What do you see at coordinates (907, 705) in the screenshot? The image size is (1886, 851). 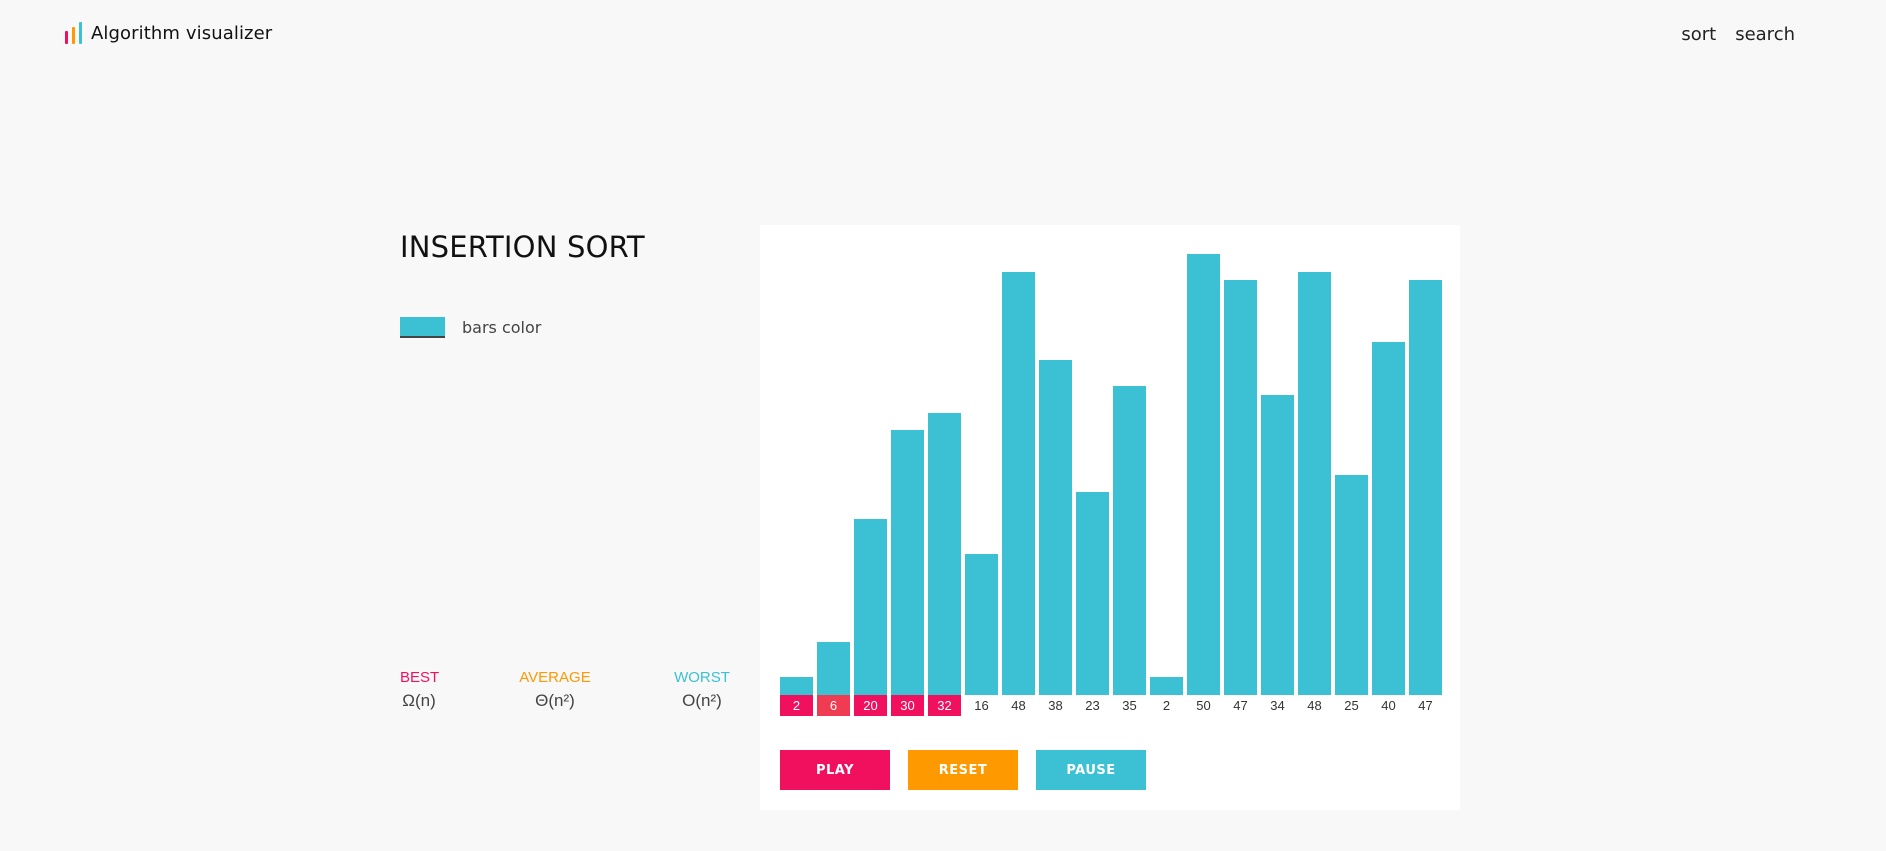 I see `array-bar-value: 30` at bounding box center [907, 705].